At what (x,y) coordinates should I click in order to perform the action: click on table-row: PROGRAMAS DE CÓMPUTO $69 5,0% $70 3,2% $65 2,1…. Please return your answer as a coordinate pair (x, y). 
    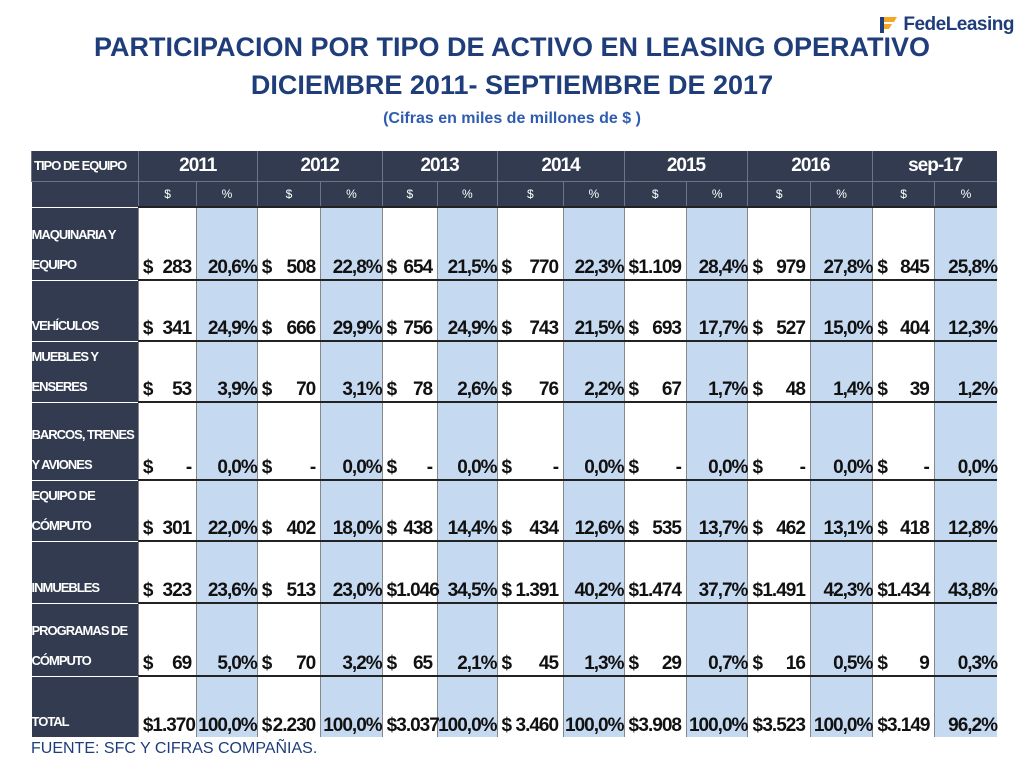
    Looking at the image, I should click on (514, 639).